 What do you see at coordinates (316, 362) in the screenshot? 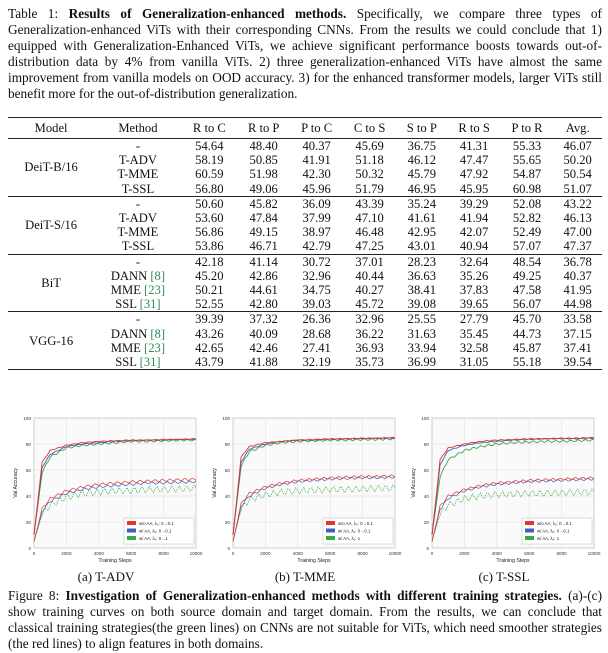
I see `value-cell: 32.19` at bounding box center [316, 362].